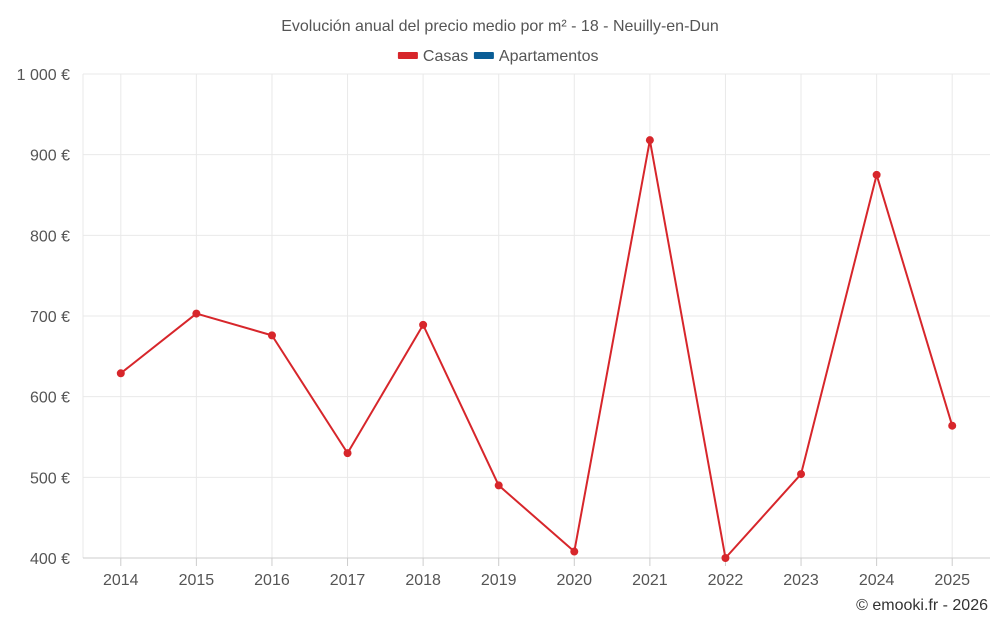 Image resolution: width=1000 pixels, height=625 pixels. What do you see at coordinates (877, 580) in the screenshot?
I see `x-tick-label: 2024` at bounding box center [877, 580].